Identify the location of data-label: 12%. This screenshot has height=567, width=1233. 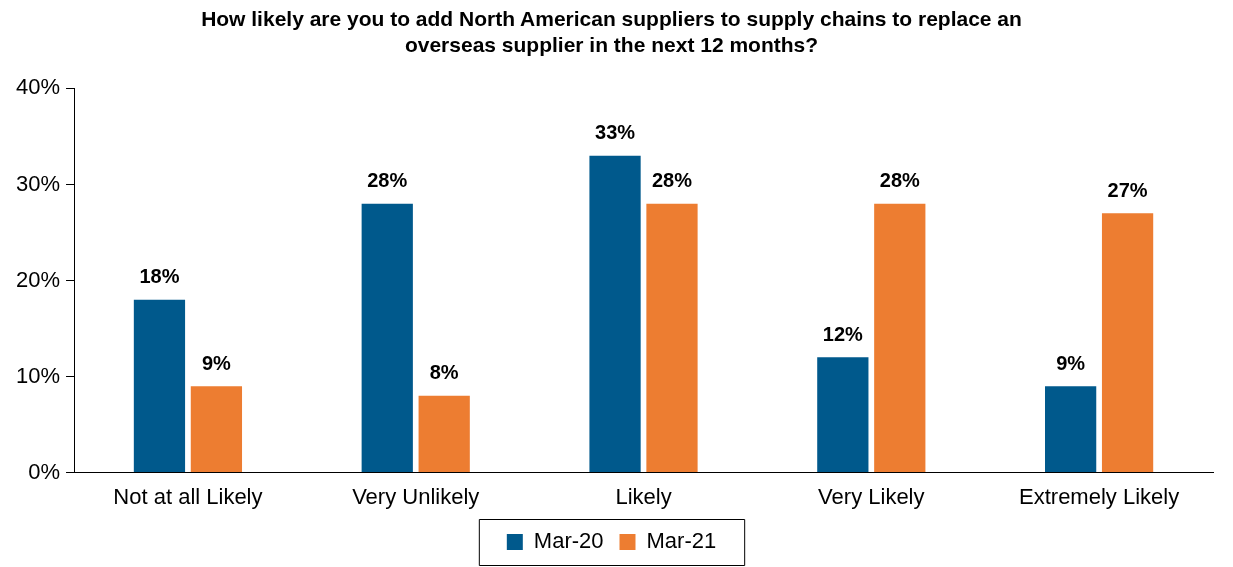
(843, 333).